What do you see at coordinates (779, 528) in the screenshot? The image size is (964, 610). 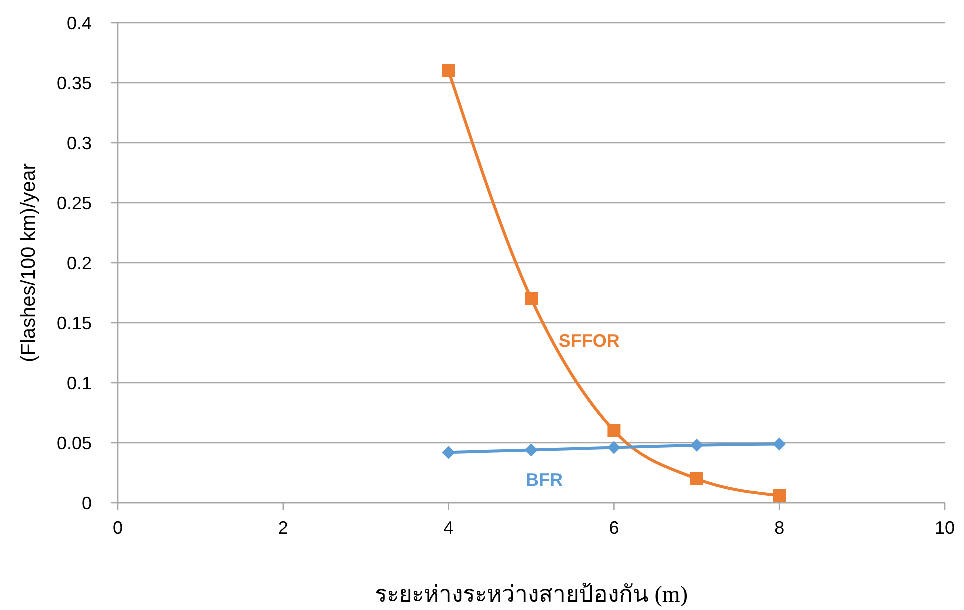 I see `x-tick-label: 8` at bounding box center [779, 528].